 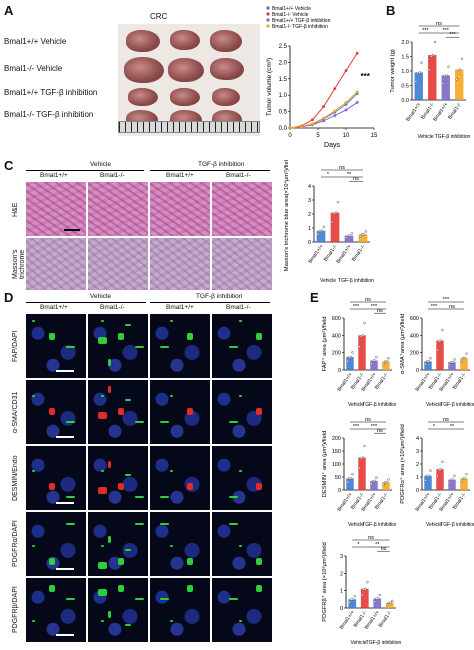 I want to click on row-label: Bmal1-/- TGF-β inhibition, so click(x=49, y=114).